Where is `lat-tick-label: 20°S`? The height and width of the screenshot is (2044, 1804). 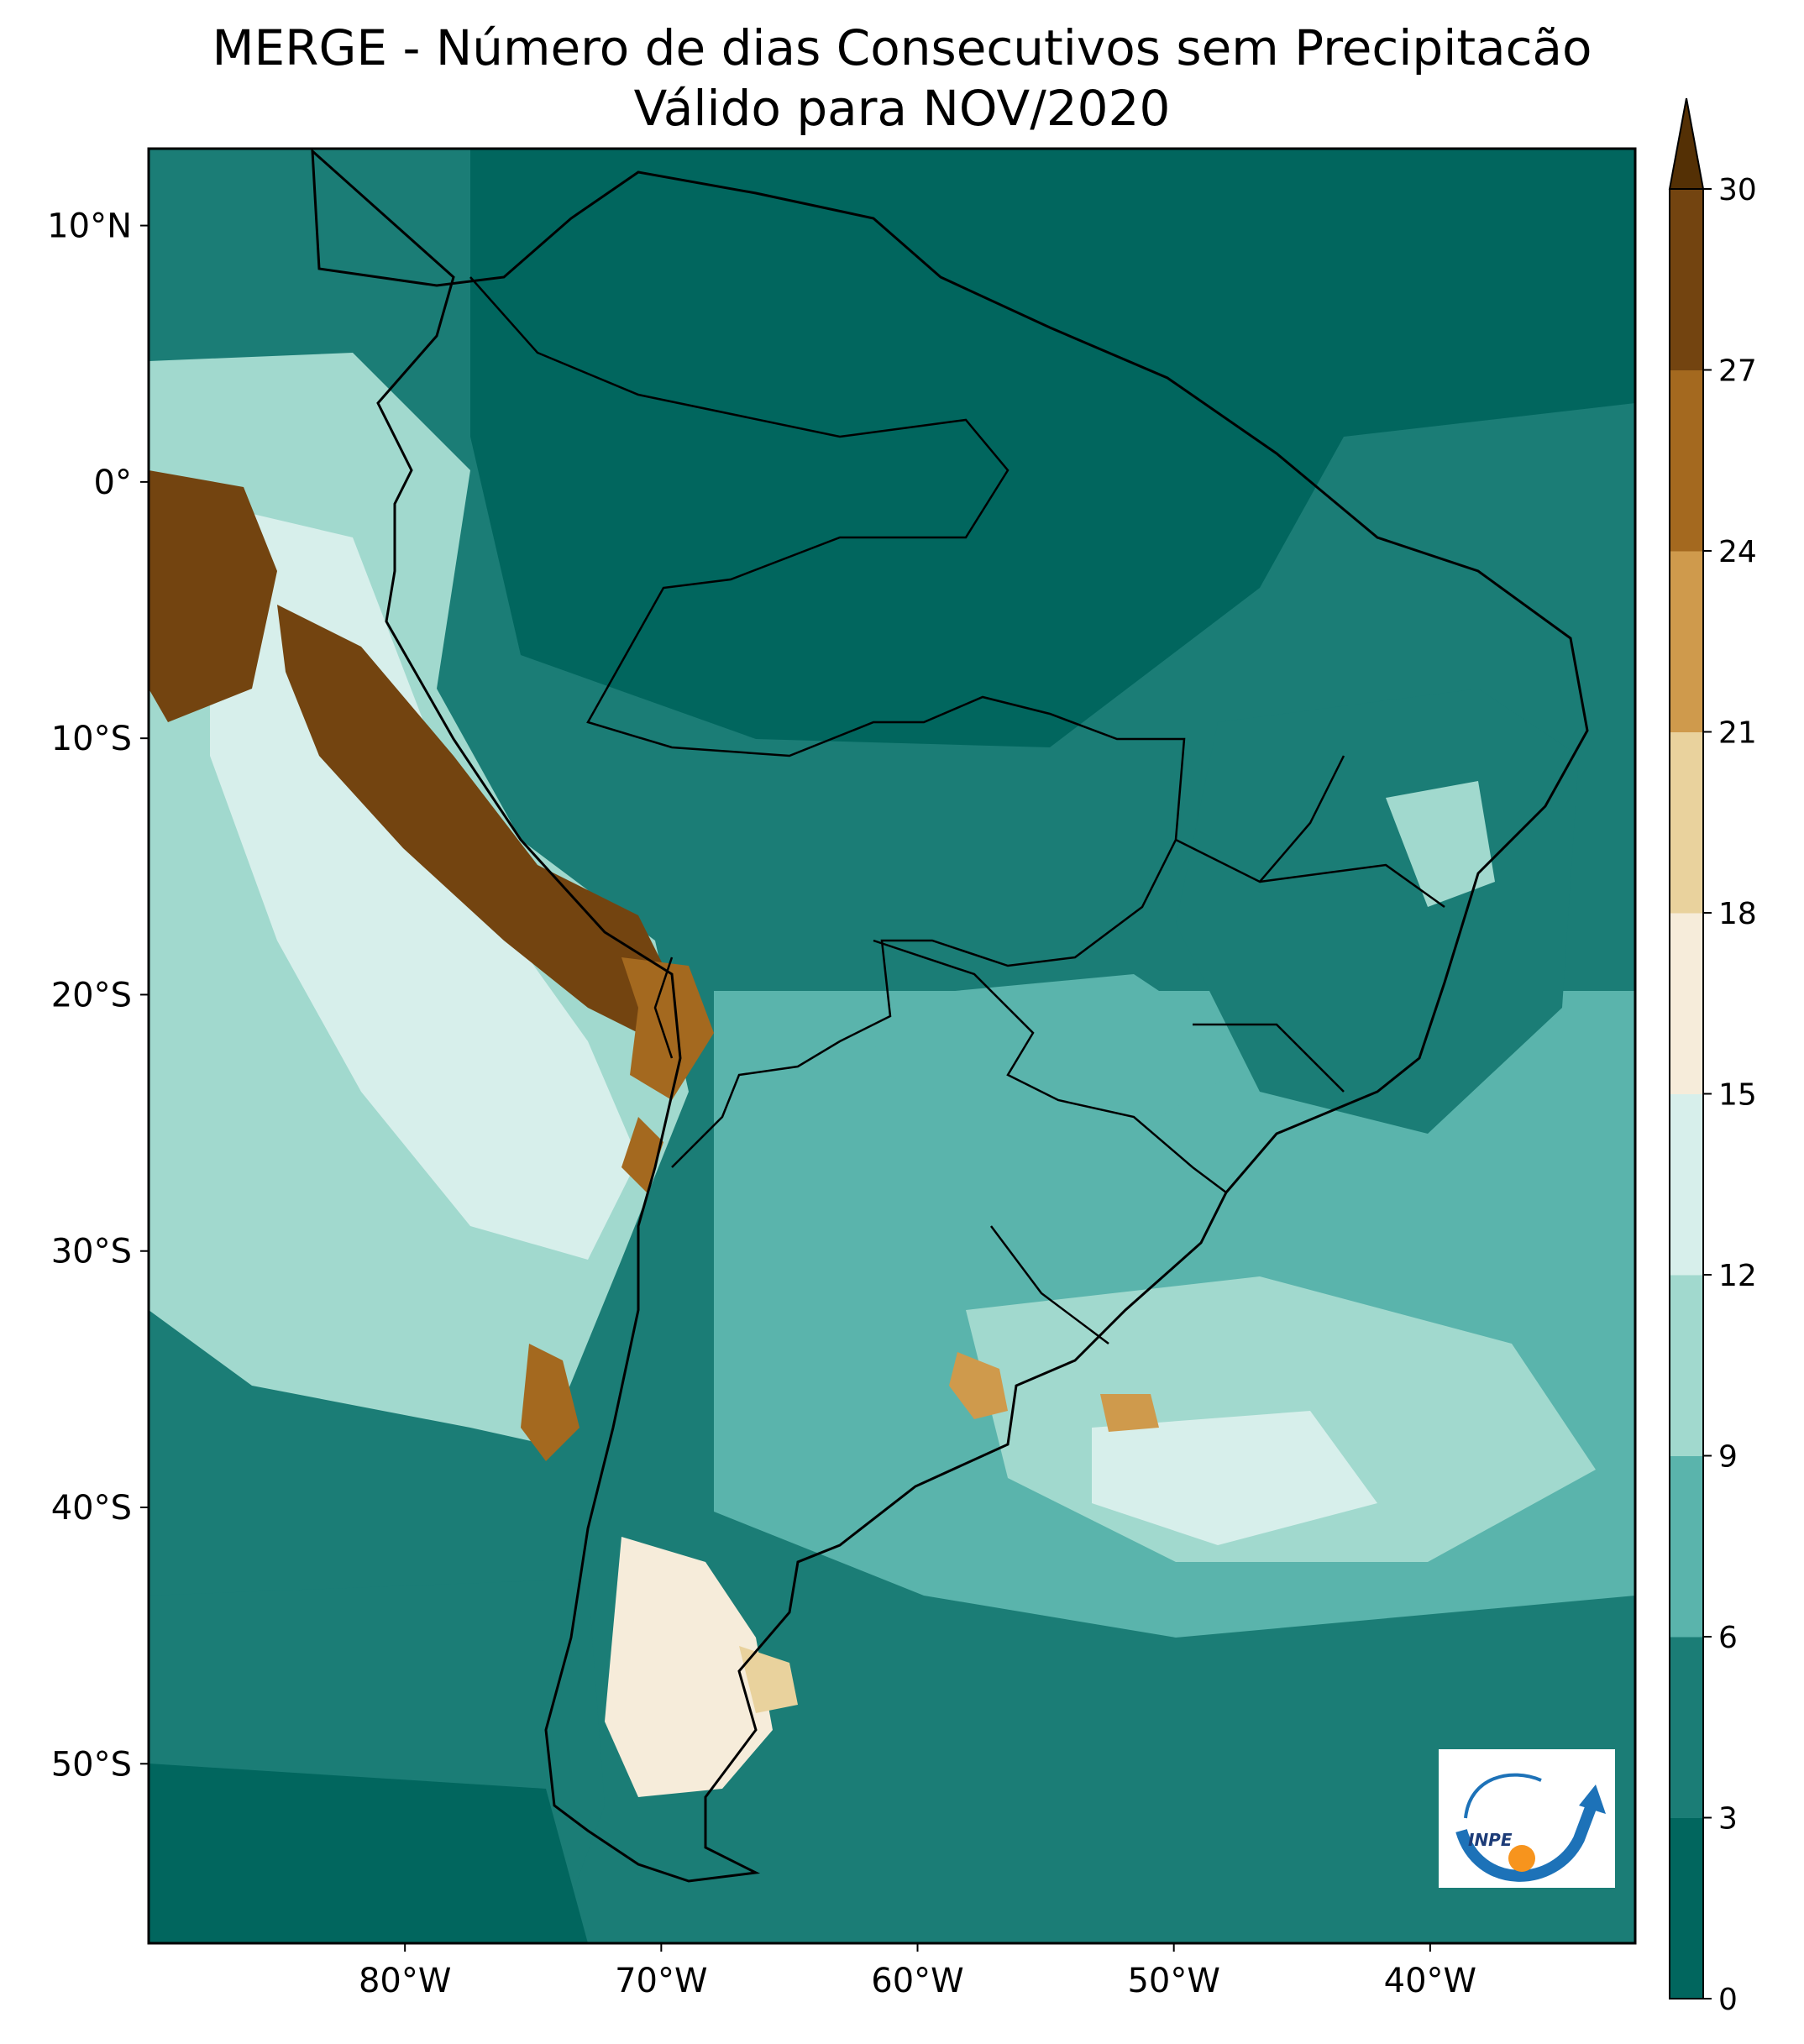
lat-tick-label: 20°S is located at coordinates (91, 995).